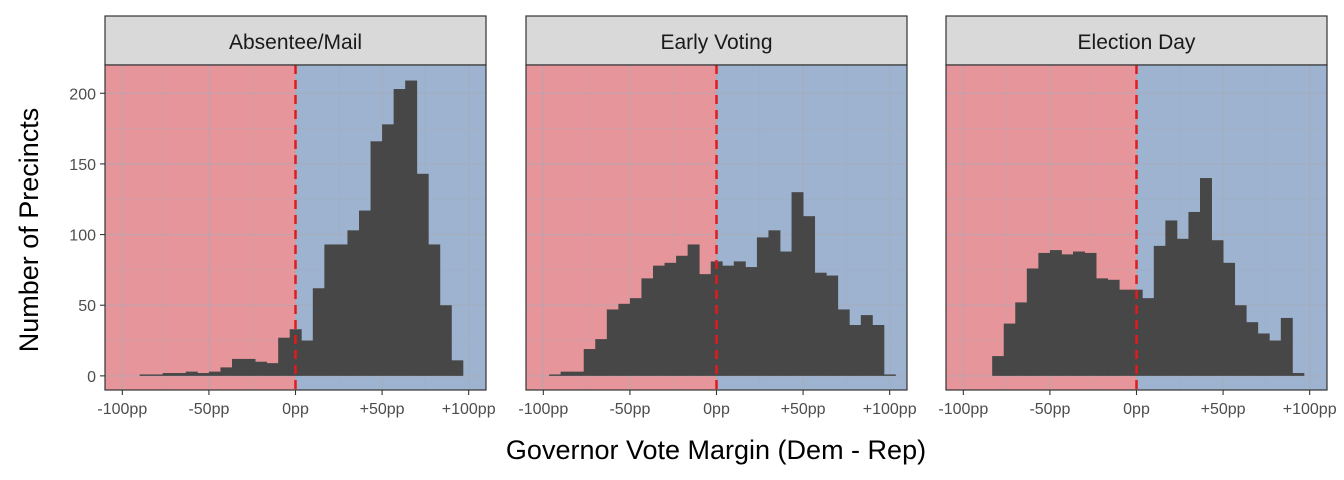 The height and width of the screenshot is (480, 1344). Describe the element at coordinates (716, 42) in the screenshot. I see `facet-title: Early Voting` at that location.